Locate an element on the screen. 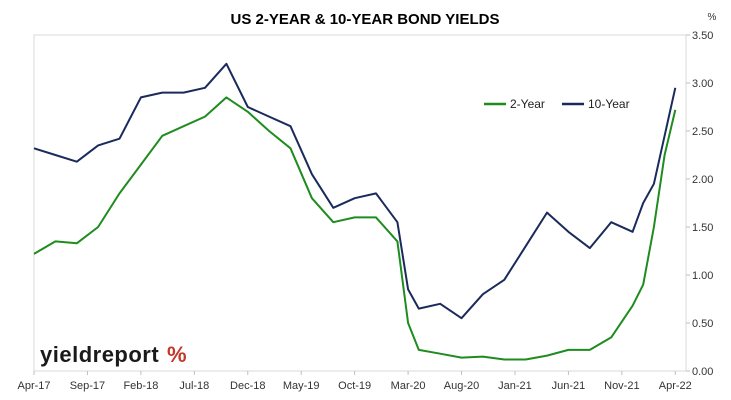 This screenshot has width=731, height=400. x-tick-label: Apr-22 is located at coordinates (675, 386).